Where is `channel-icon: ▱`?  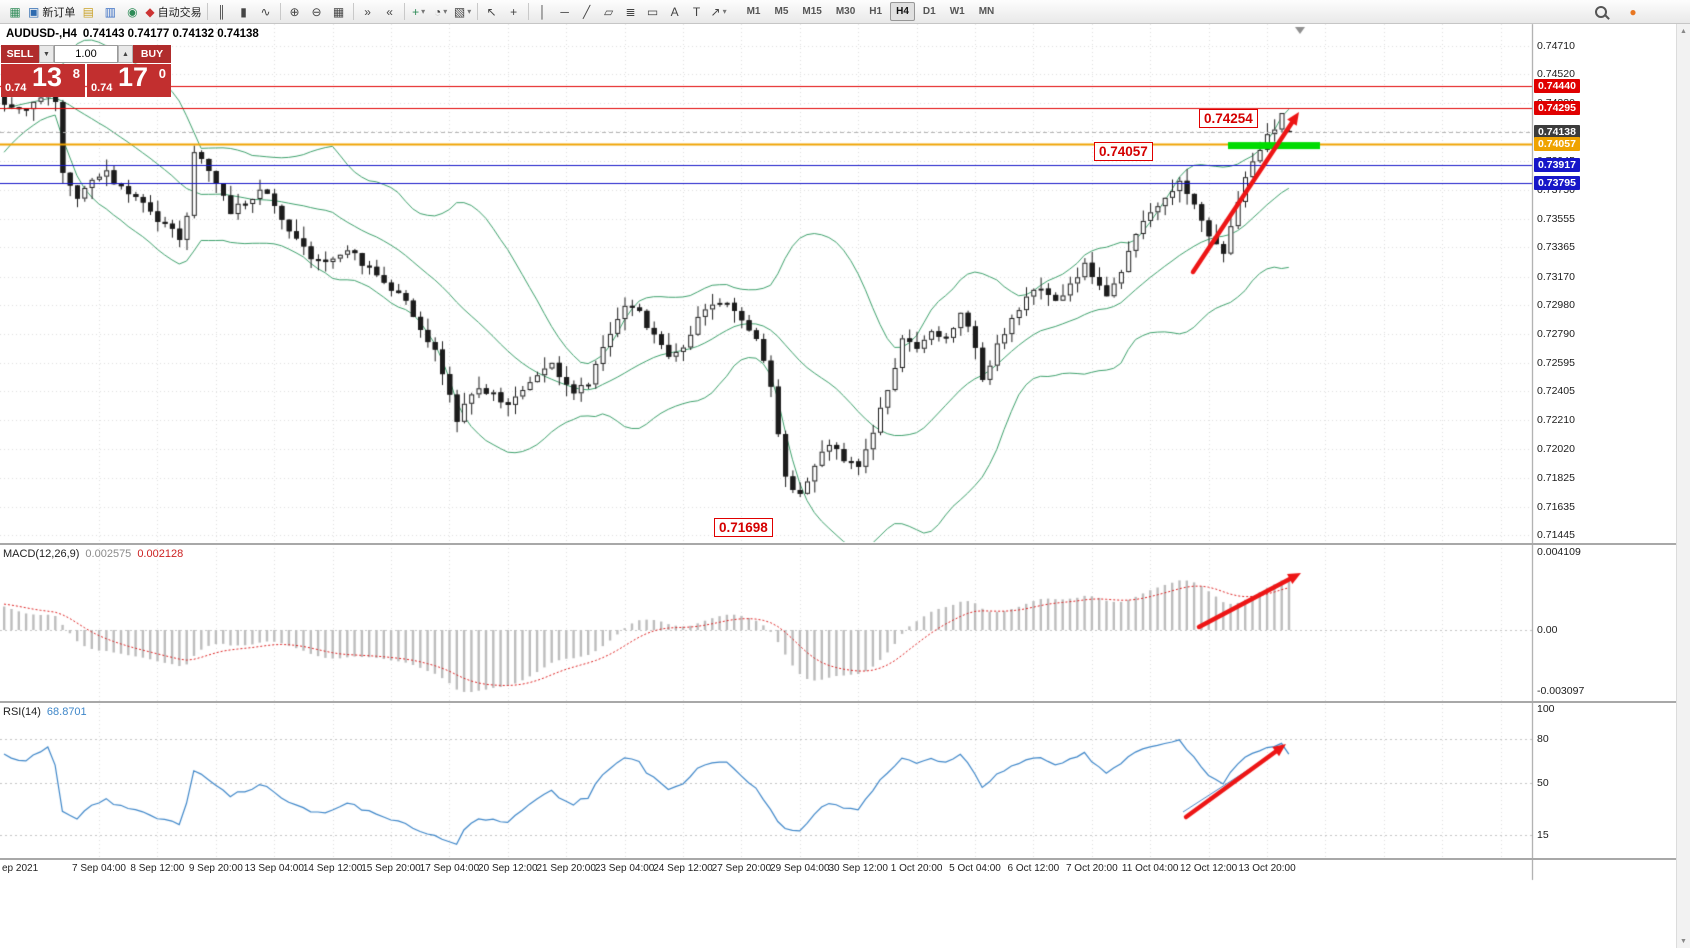 channel-icon: ▱ is located at coordinates (609, 12).